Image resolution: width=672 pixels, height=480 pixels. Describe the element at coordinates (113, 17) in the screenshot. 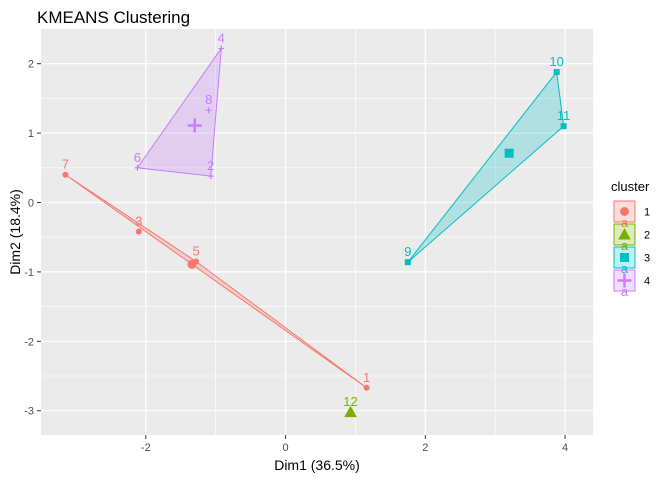

I see `chart-title: KMEANS Clustering` at that location.